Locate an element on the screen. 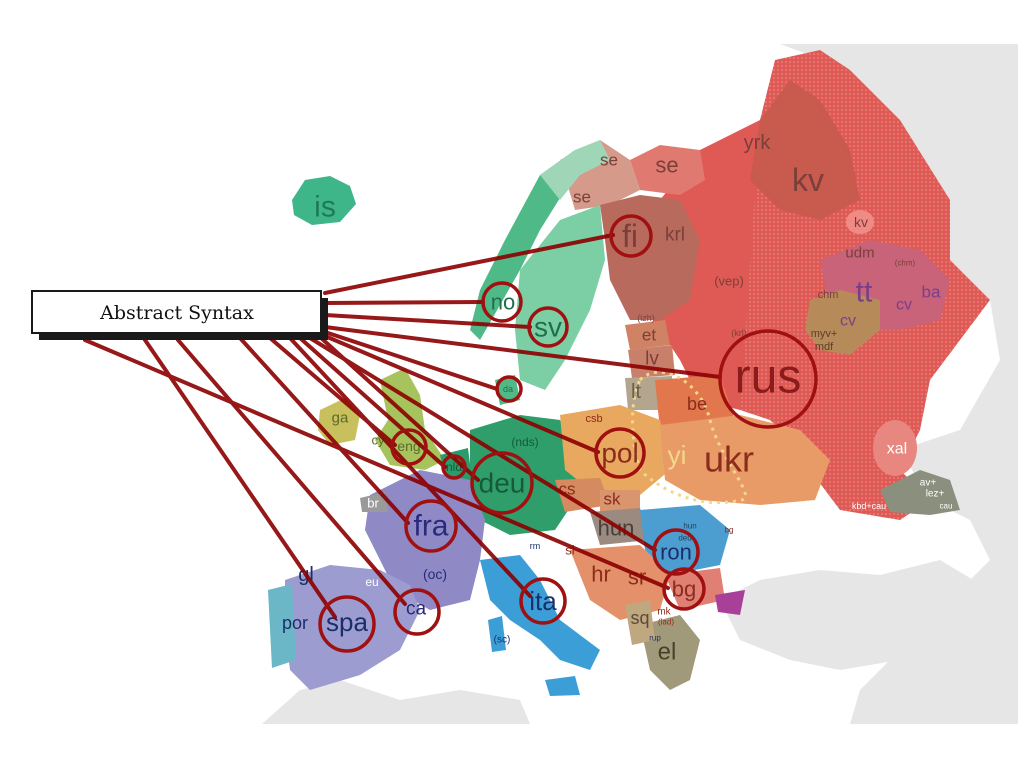  circle-spa is located at coordinates (347, 624).